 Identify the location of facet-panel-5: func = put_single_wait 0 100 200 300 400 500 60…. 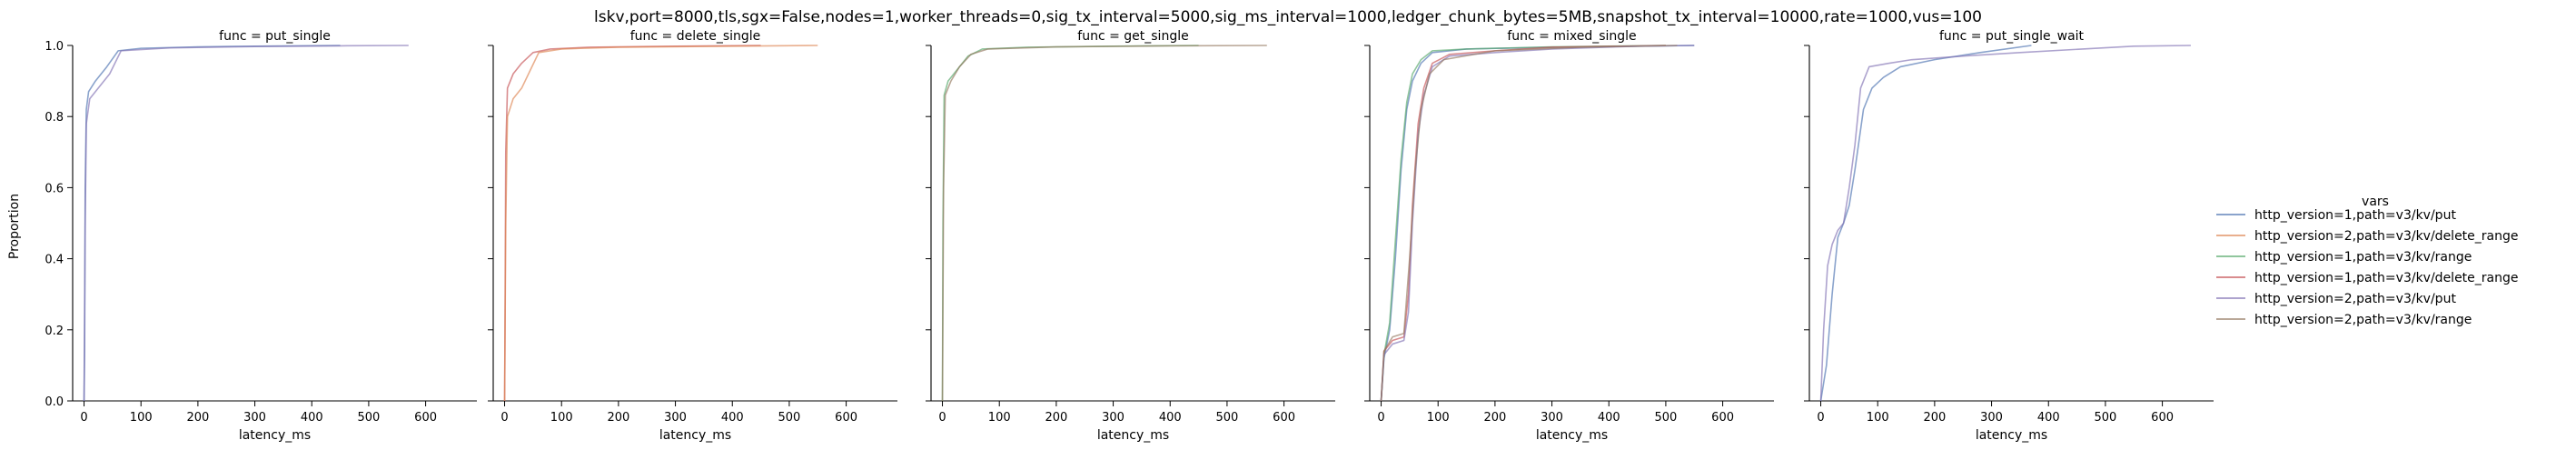
(2009, 236).